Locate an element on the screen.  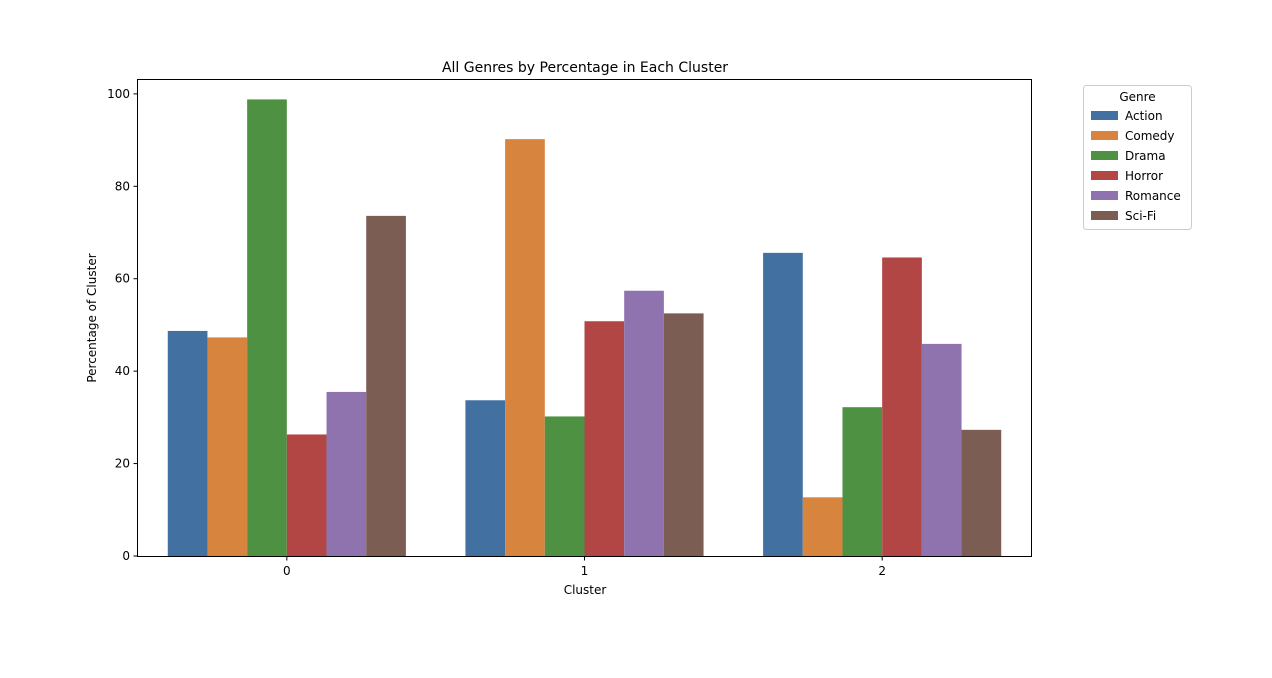
legend-label: Comedy is located at coordinates (1150, 136).